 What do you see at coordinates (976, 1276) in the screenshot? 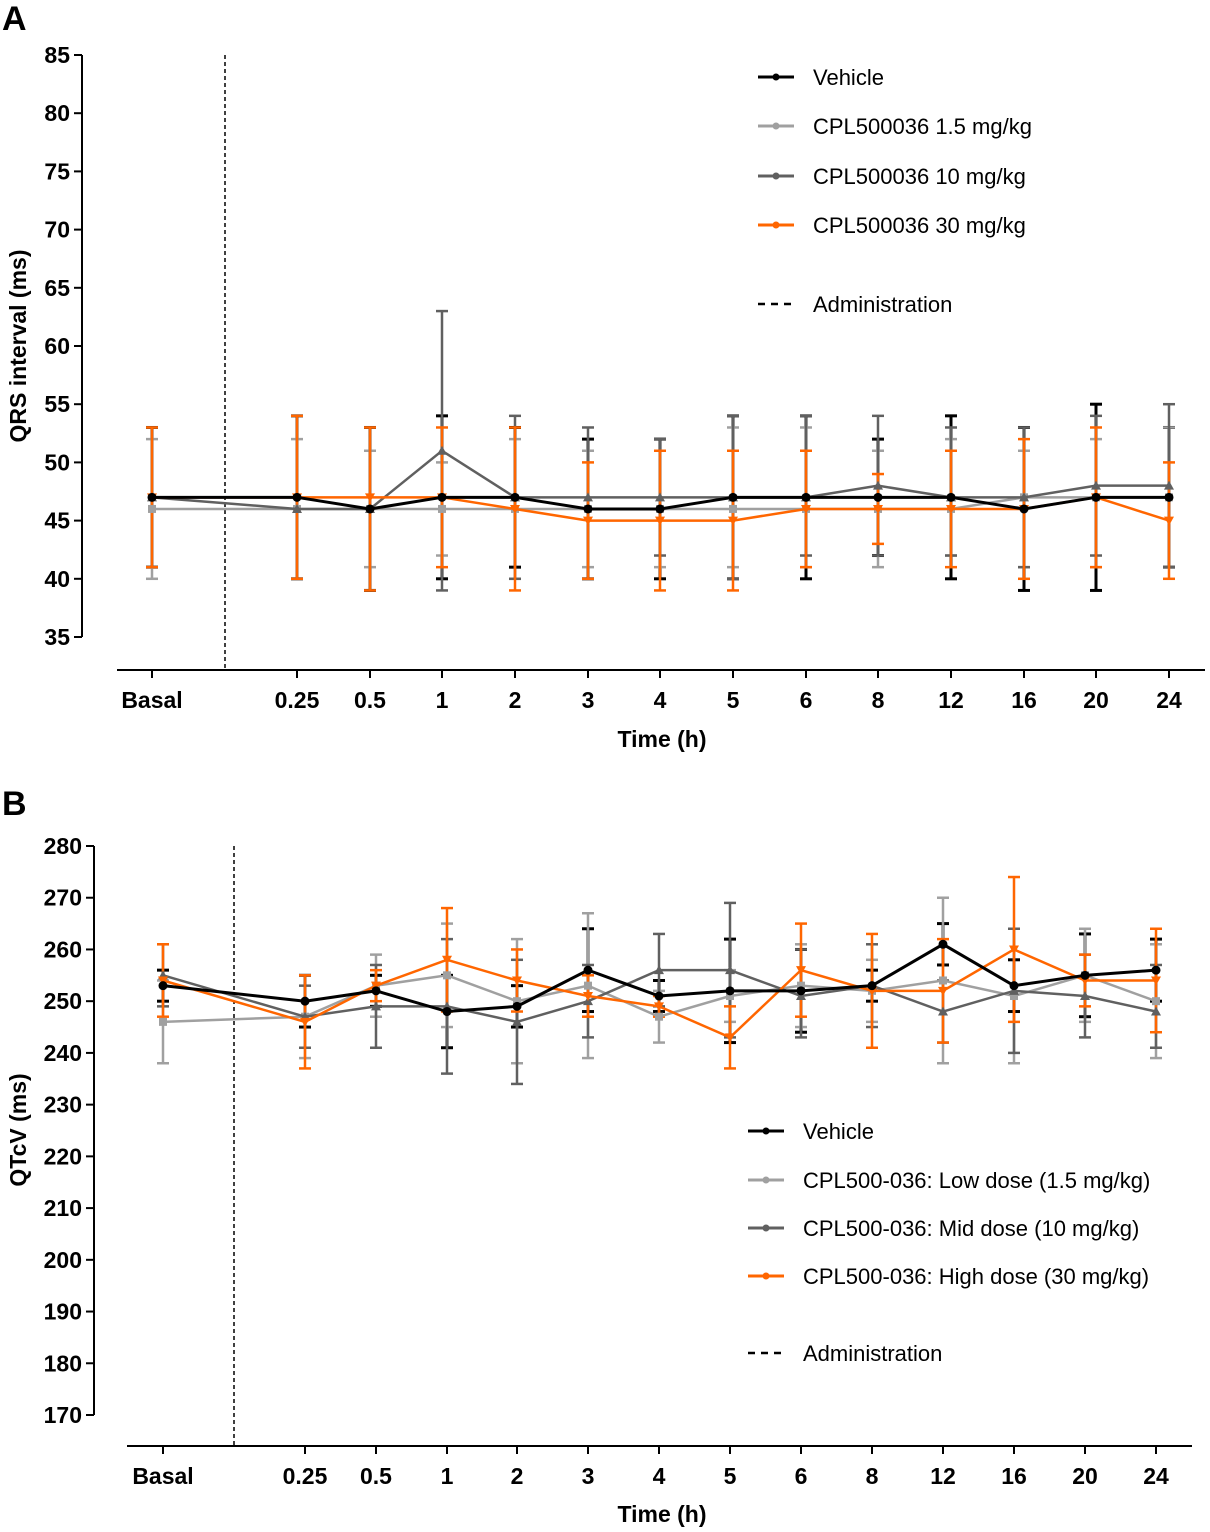
I see `legend-label-high: CPL500-036: High dose (30 mg/kg)` at bounding box center [976, 1276].